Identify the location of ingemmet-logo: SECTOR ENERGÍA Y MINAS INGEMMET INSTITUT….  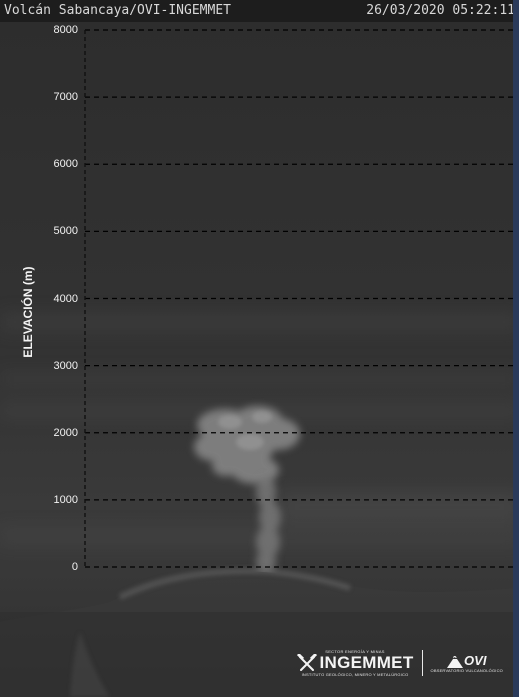
(355, 663).